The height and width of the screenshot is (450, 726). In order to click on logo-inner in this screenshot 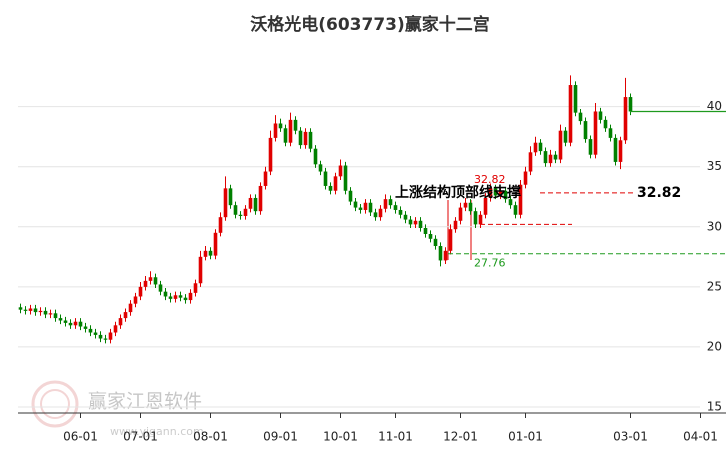, I will do `click(55, 404)`.